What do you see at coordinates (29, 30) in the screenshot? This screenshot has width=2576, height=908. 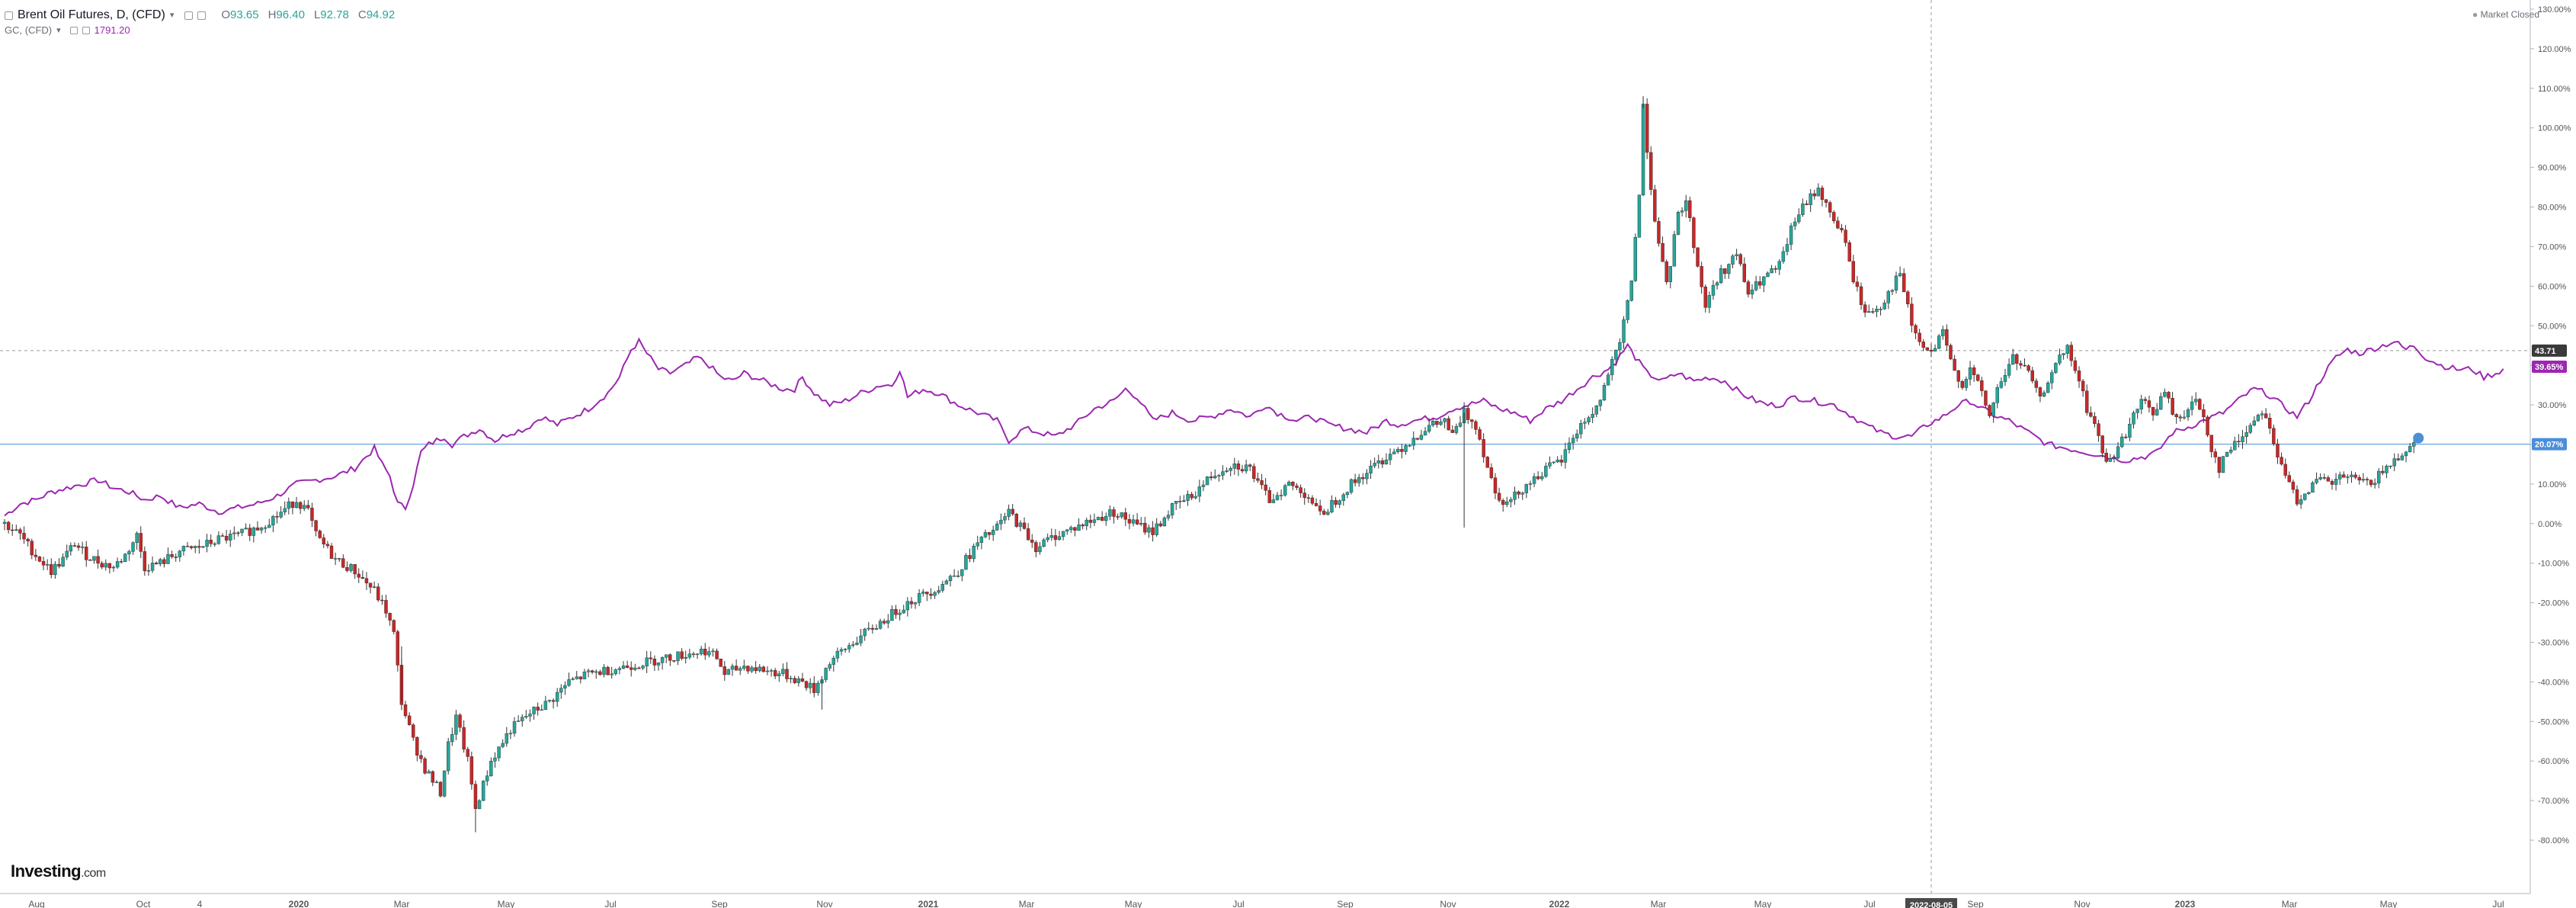 I see `compare-symbol: GC, (CFD)` at bounding box center [29, 30].